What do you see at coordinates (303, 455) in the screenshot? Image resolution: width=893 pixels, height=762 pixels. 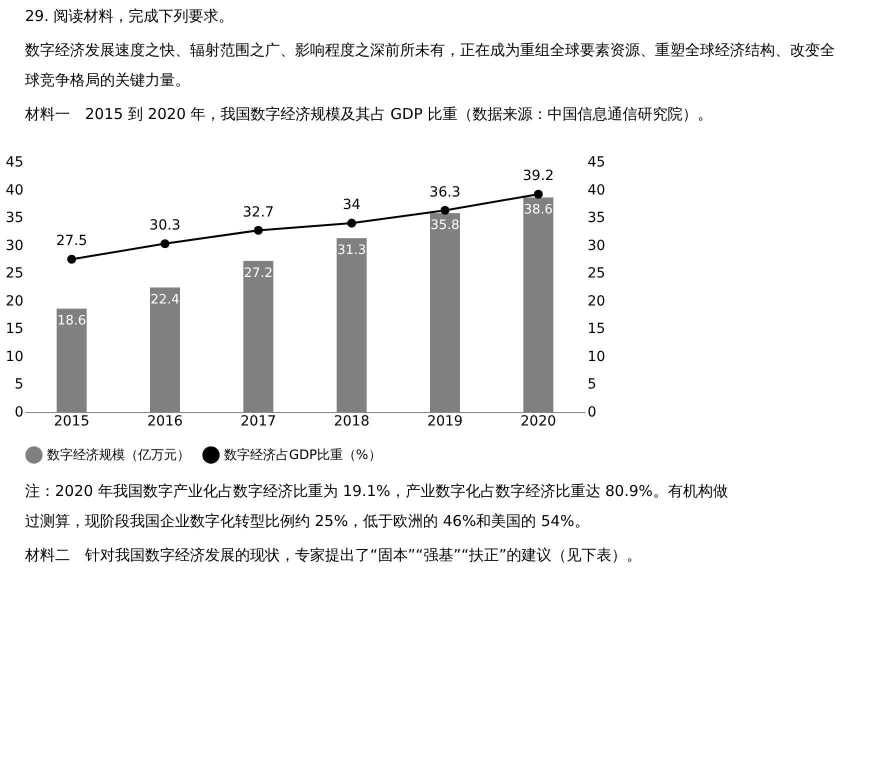 I see `legend-label: 数字经济占GDP比重（%）` at bounding box center [303, 455].